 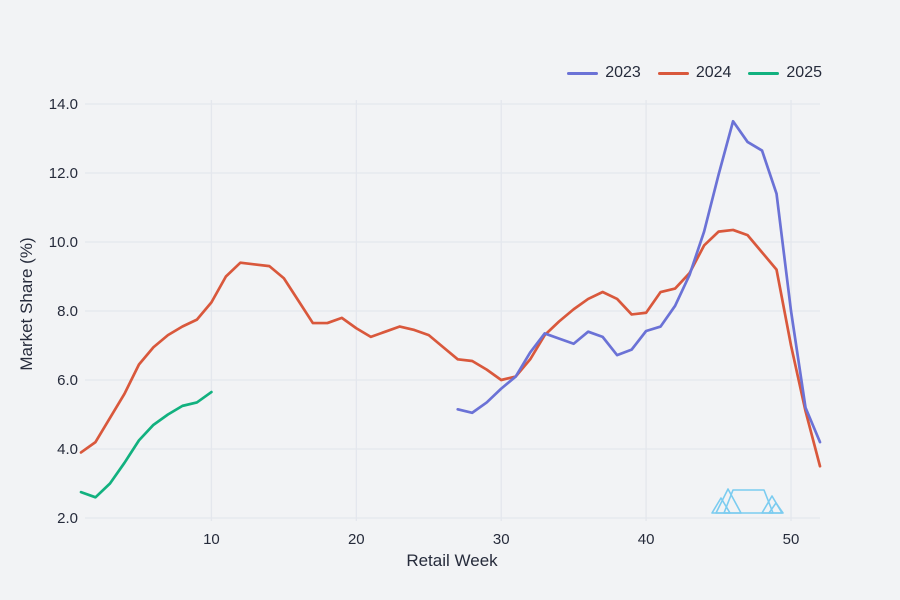 I want to click on legend: 2023 2024 2025, so click(x=694, y=73).